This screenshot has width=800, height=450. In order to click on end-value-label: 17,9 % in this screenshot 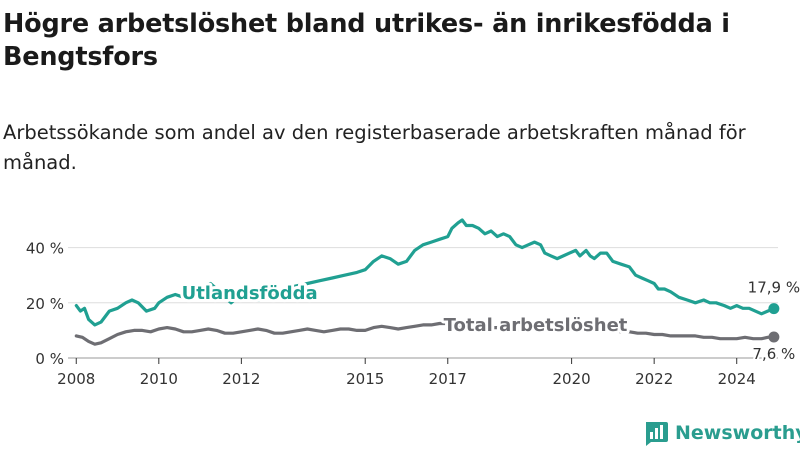, I will do `click(774, 288)`.